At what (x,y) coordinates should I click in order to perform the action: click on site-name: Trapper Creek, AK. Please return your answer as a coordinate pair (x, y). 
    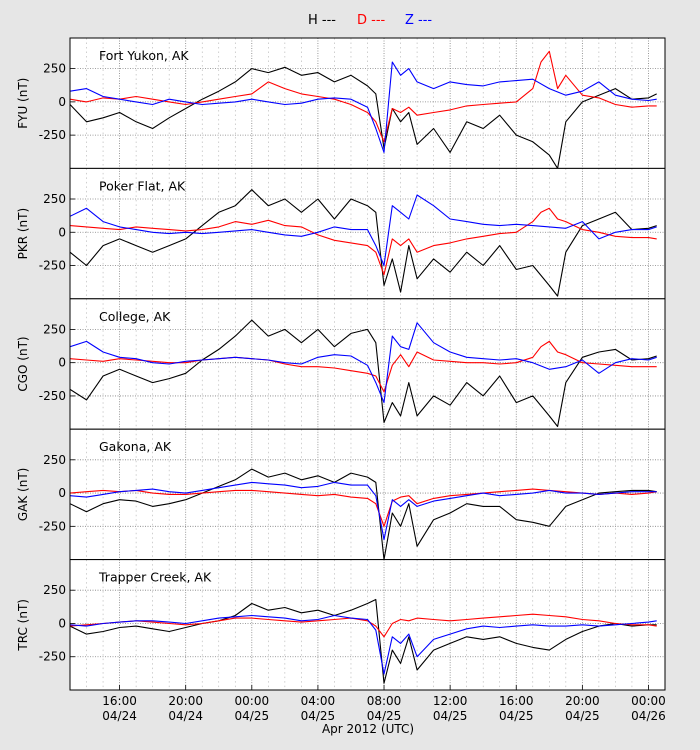
    Looking at the image, I should click on (155, 577).